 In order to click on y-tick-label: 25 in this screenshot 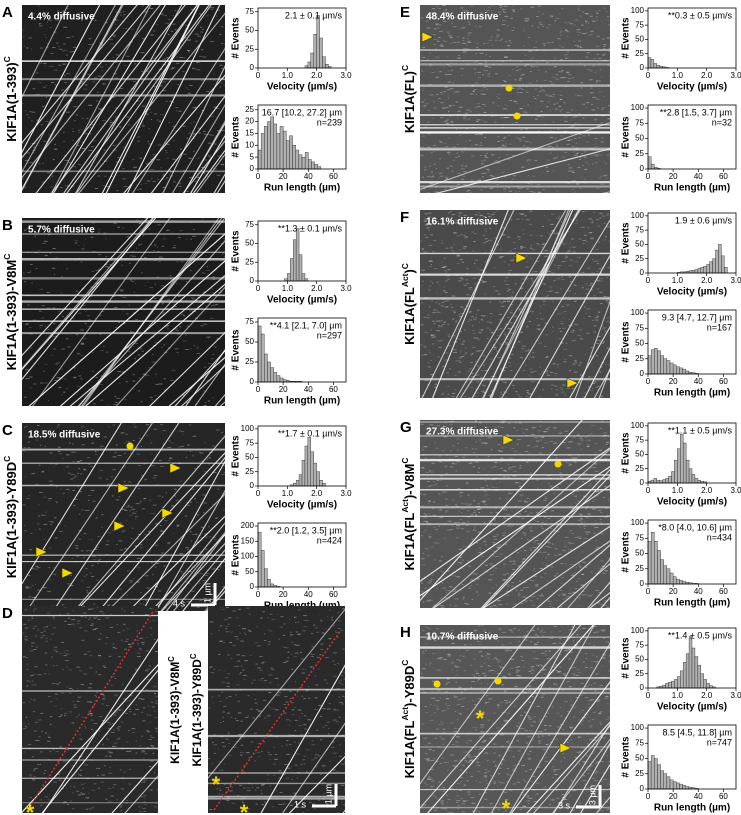, I will do `click(639, 258)`.